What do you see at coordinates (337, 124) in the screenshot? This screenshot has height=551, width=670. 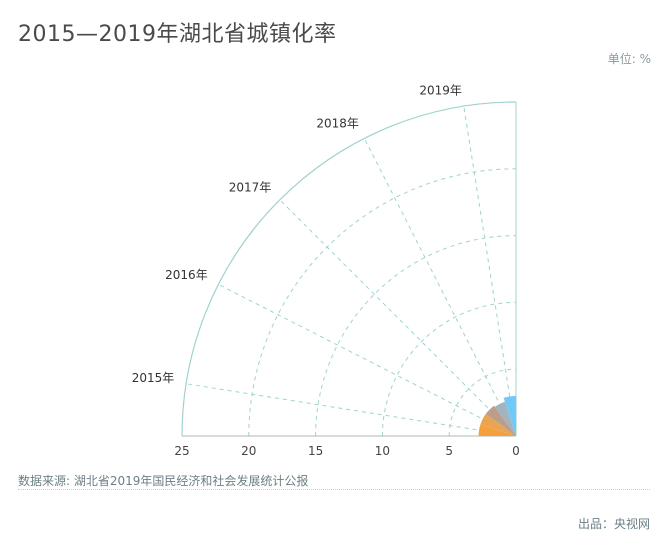 I see `category-label: 2018年` at bounding box center [337, 124].